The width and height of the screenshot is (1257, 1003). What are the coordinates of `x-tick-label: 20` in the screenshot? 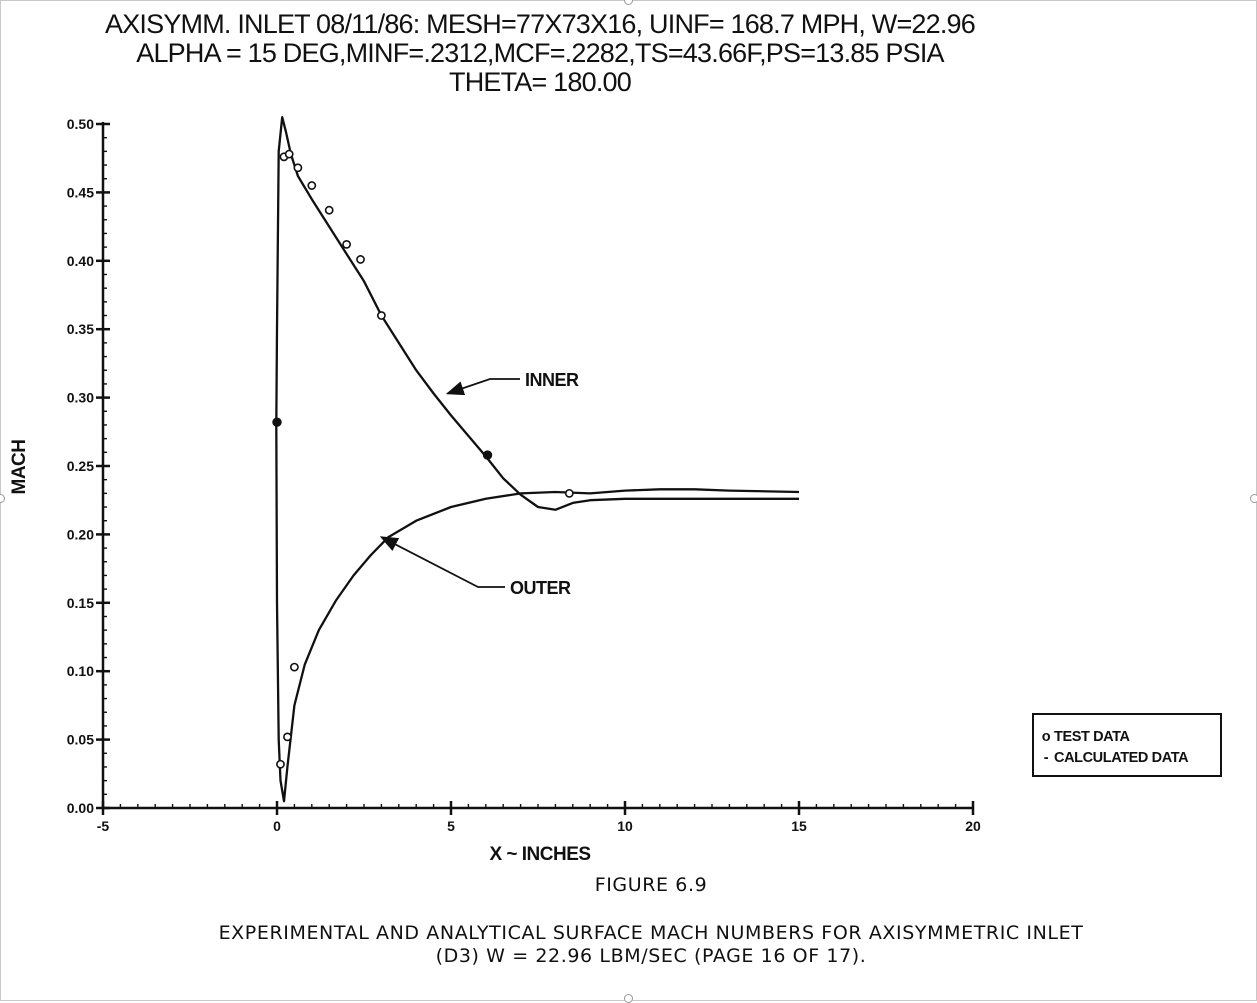 It's located at (973, 826).